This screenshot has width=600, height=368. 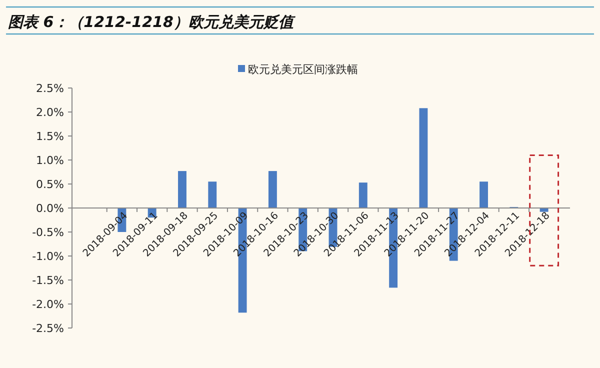 What do you see at coordinates (50, 184) in the screenshot?
I see `y-tick-label: 0.5%` at bounding box center [50, 184].